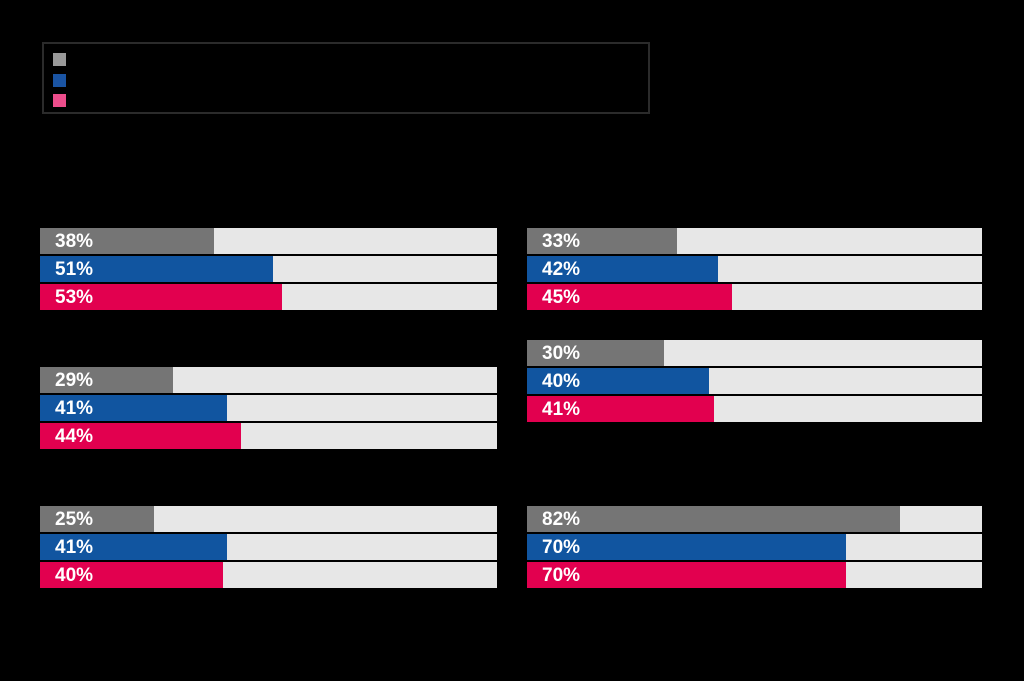  Describe the element at coordinates (623, 269) in the screenshot. I see `bar-fill-blue: 42%` at that location.